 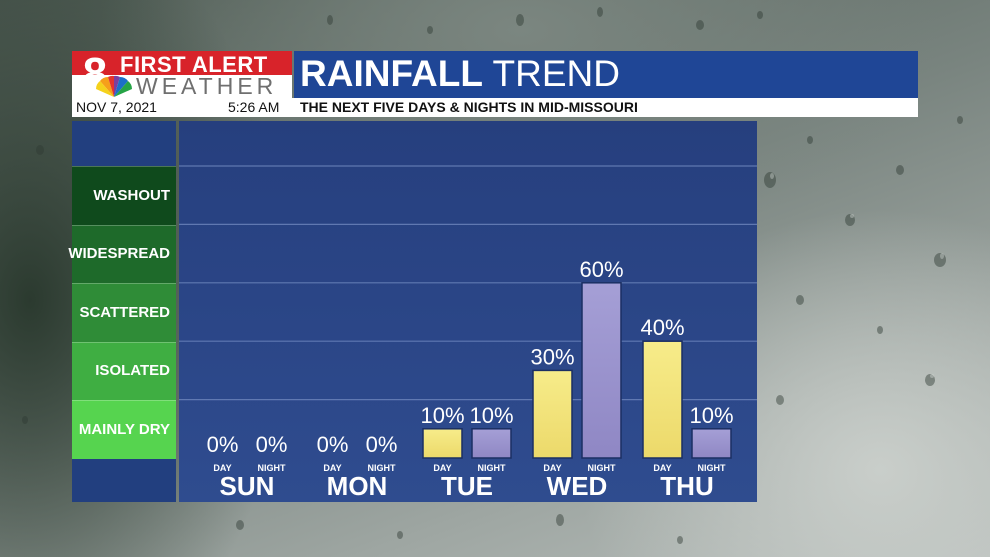 I want to click on title-bar: RAINFALL TREND, so click(x=606, y=74).